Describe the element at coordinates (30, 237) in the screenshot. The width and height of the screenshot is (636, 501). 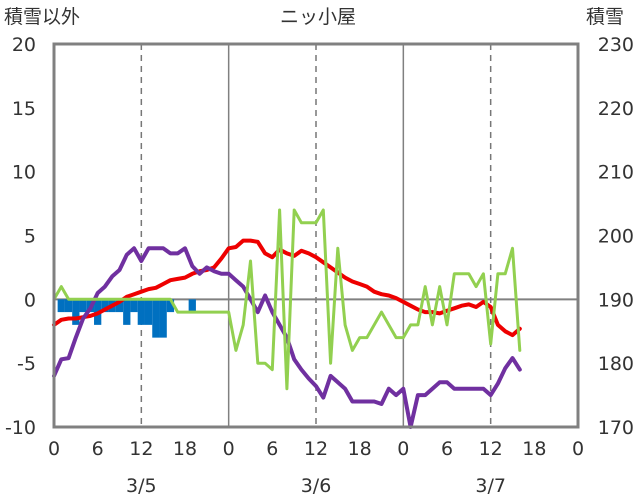
I see `left-tick-label: 5` at that location.